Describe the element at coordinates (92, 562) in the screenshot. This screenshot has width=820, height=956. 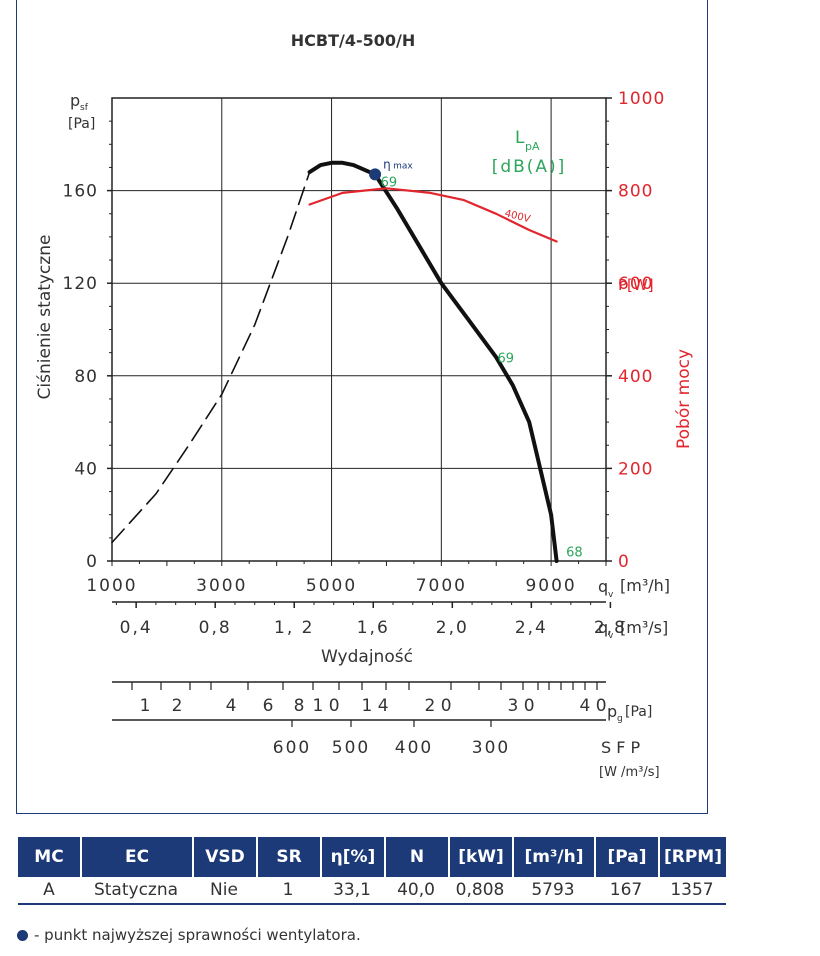
I see `y-tick-label: 0` at that location.